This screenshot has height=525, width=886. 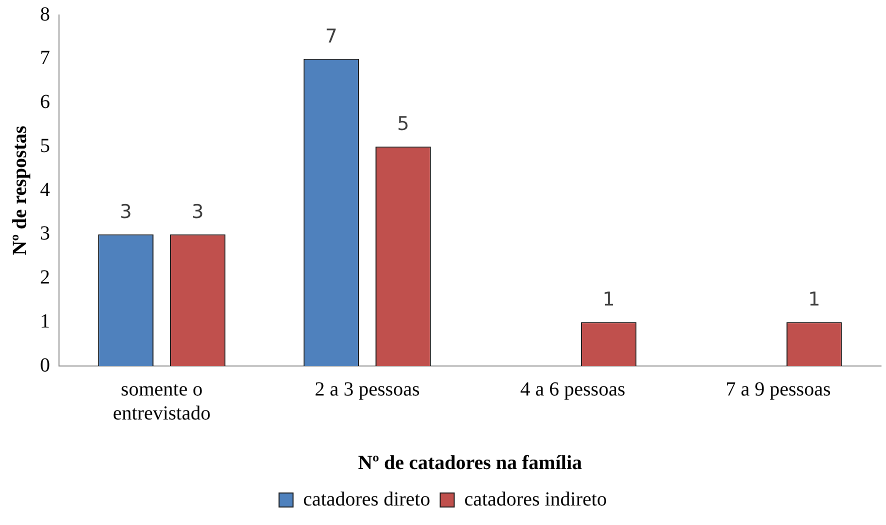 I want to click on x-tick-label: 4 a 6 pessoas, so click(x=573, y=389).